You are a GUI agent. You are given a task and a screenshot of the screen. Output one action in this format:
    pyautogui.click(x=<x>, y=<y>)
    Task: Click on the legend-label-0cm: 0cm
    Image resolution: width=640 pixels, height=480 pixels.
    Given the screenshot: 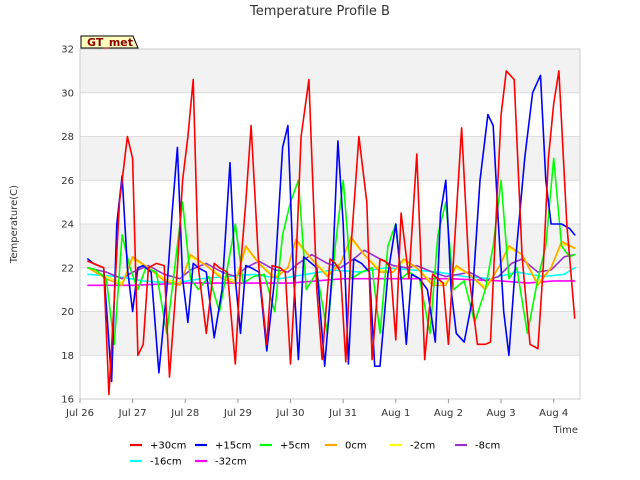 What is the action you would take?
    pyautogui.click(x=356, y=446)
    